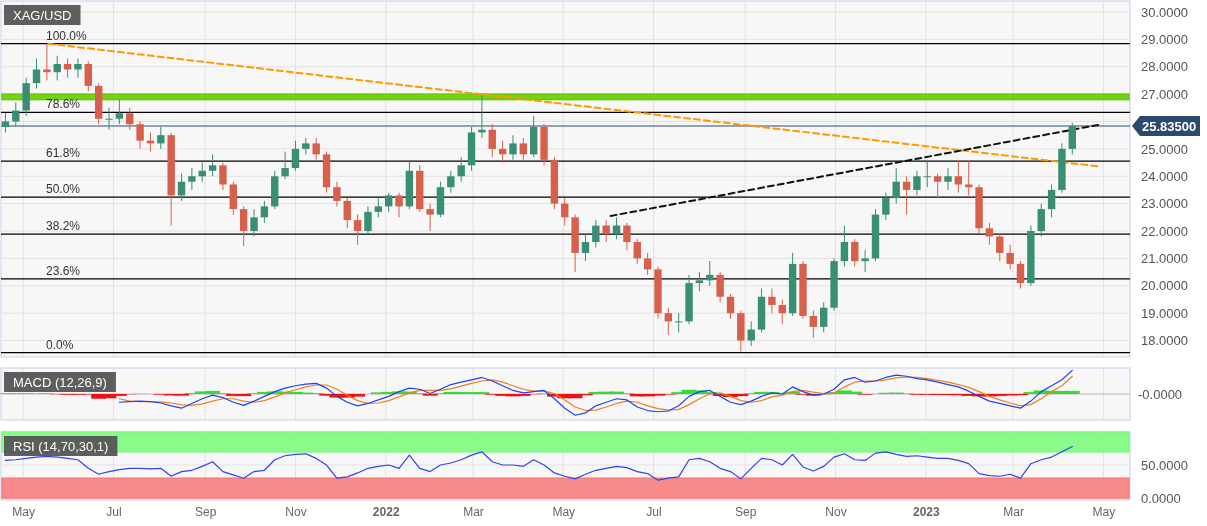 The image size is (1207, 526). What do you see at coordinates (63, 226) in the screenshot?
I see `annotation: 38.2%` at bounding box center [63, 226].